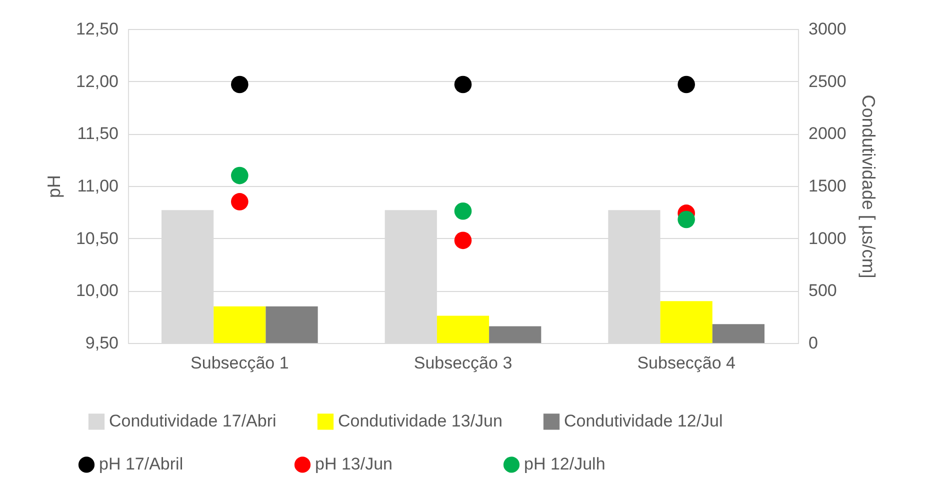 This screenshot has height=479, width=930. What do you see at coordinates (54, 186) in the screenshot?
I see `y-axis-title: pH` at bounding box center [54, 186].